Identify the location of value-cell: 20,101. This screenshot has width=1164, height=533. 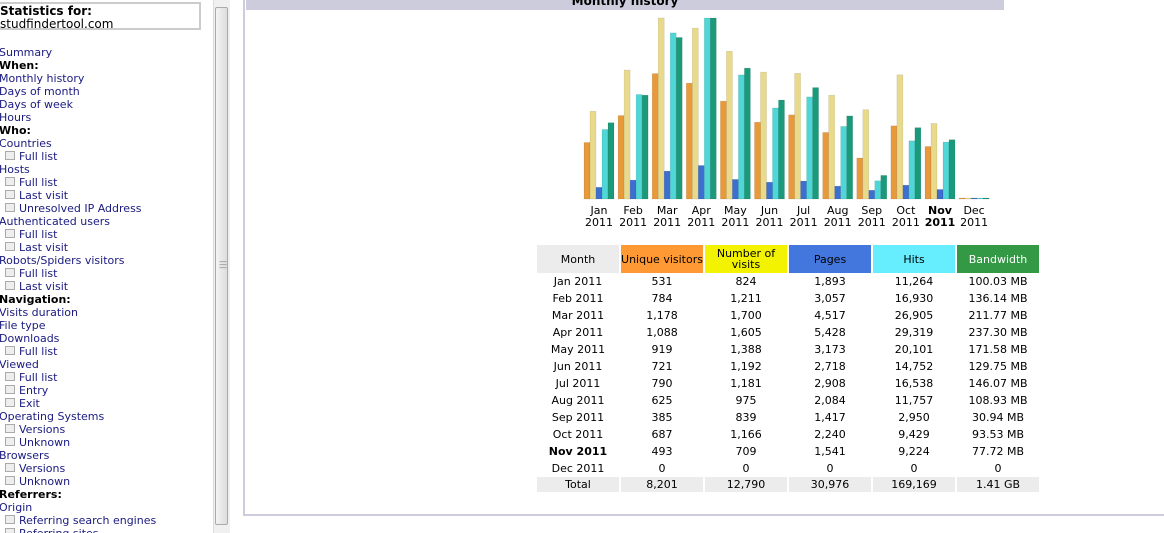
(914, 349).